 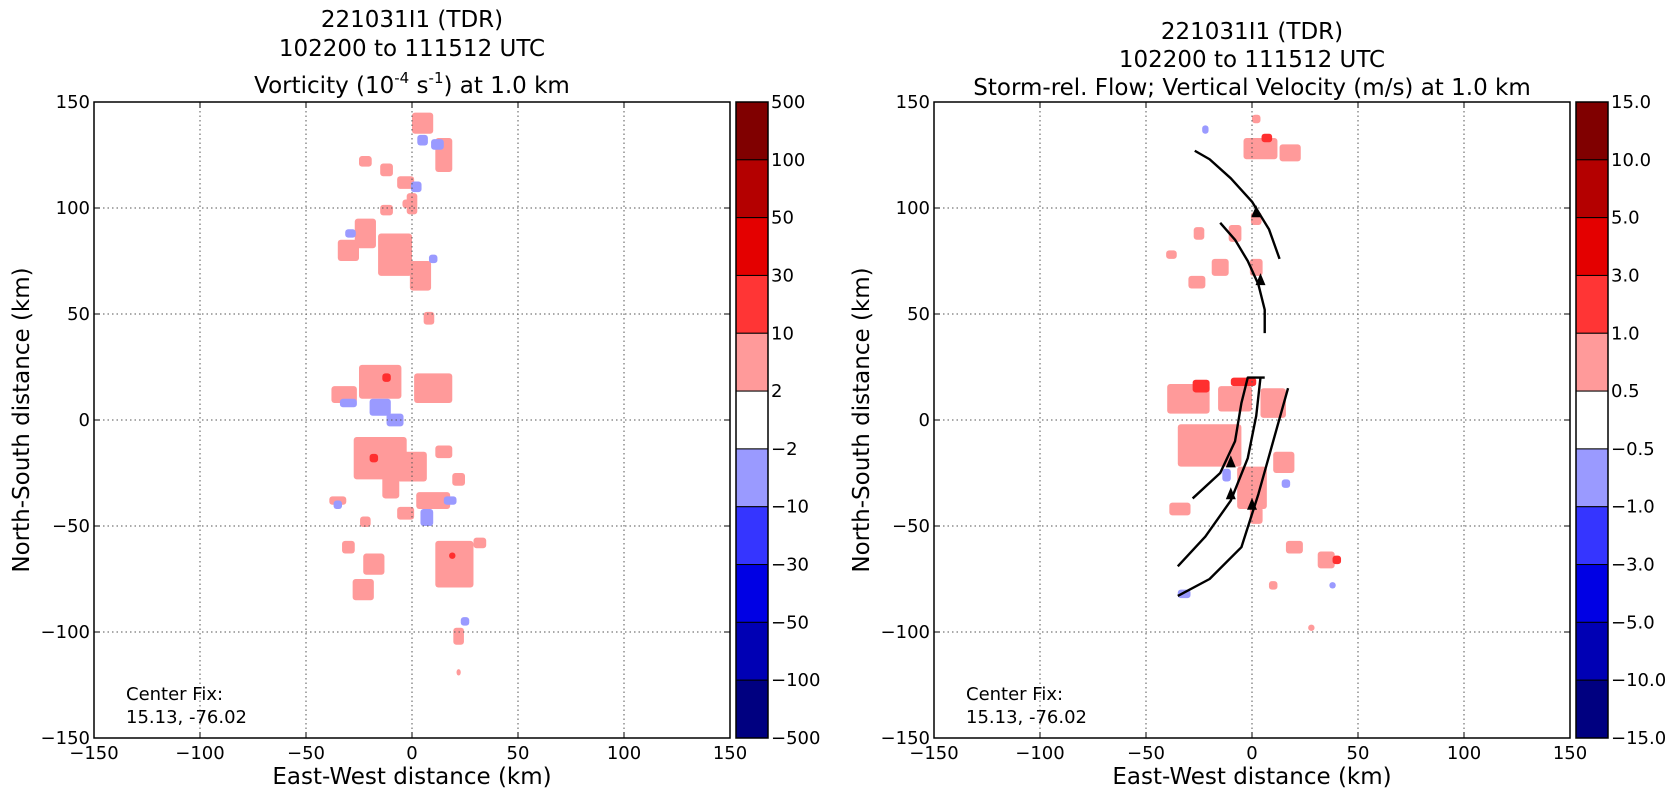 What do you see at coordinates (790, 565) in the screenshot?
I see `colorbar-tick-label: −30` at bounding box center [790, 565].